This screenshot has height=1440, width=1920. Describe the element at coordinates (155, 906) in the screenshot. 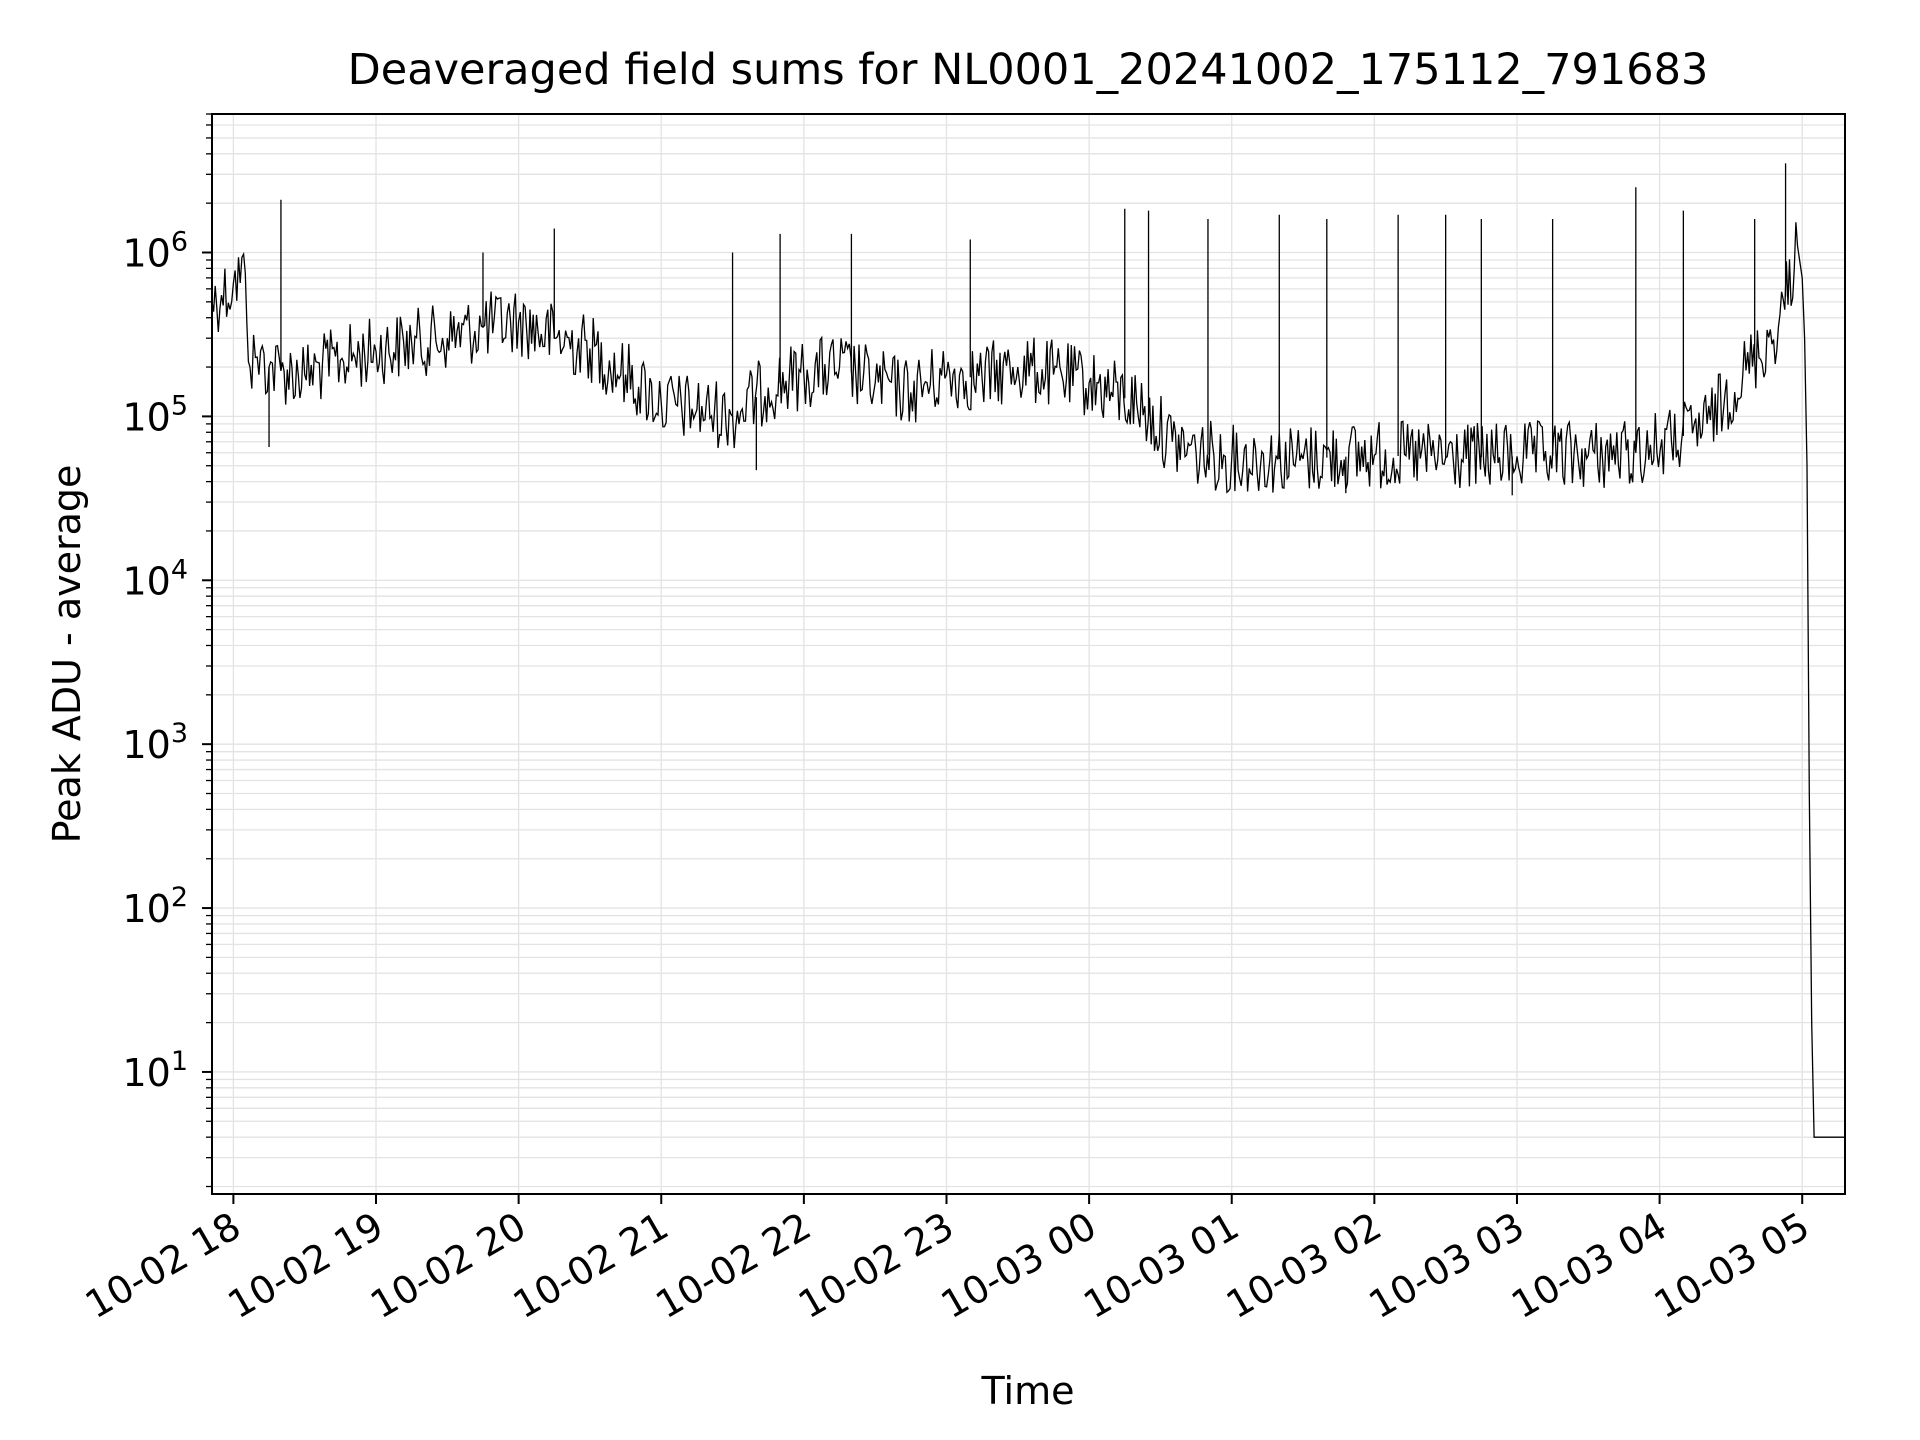

I see `y-tick-label: 102` at that location.